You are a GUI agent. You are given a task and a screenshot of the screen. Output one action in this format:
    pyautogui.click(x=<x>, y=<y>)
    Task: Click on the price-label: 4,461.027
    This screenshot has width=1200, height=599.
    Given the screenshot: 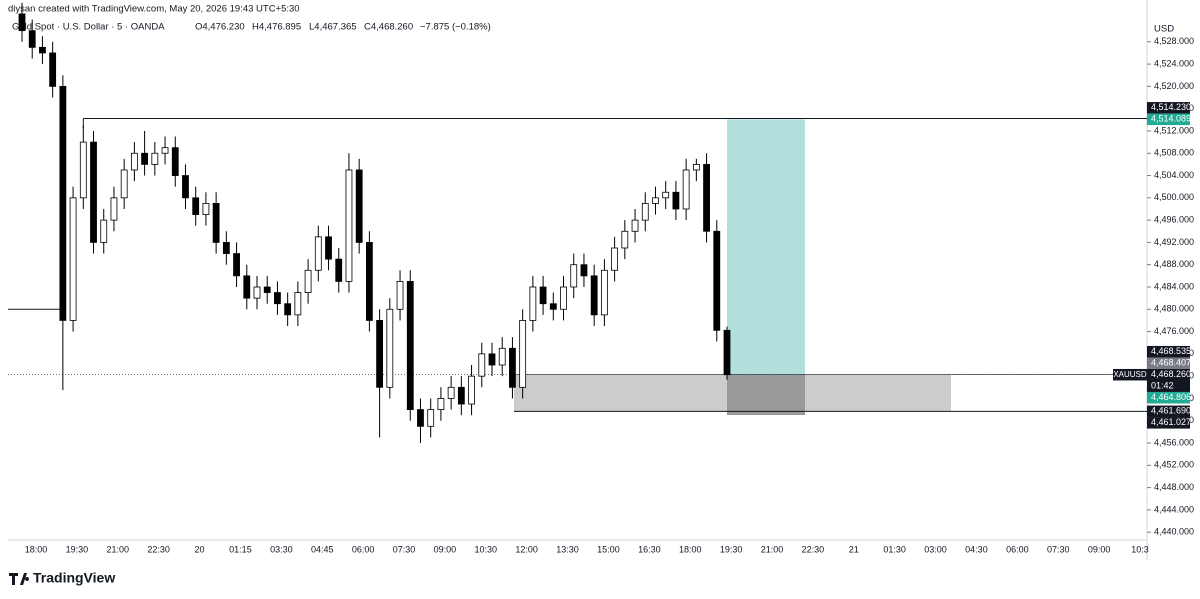 What is the action you would take?
    pyautogui.click(x=1171, y=422)
    